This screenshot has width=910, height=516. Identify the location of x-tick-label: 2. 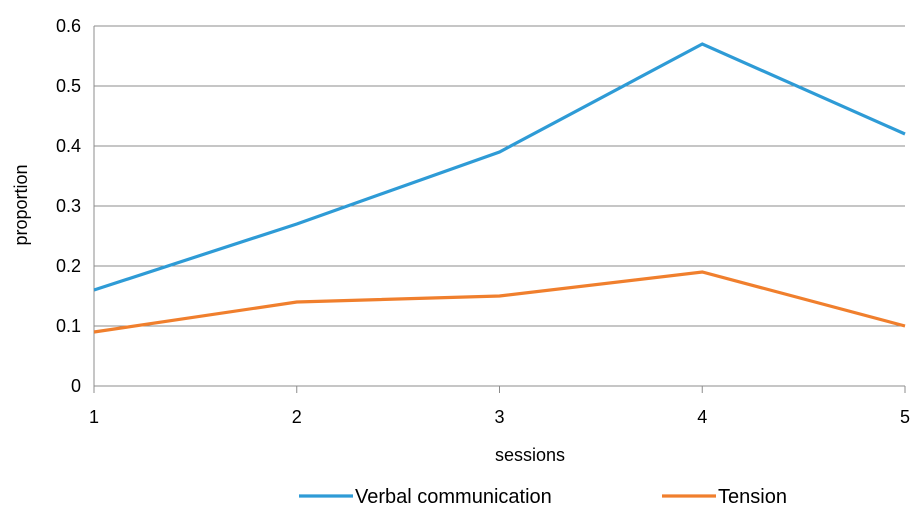
(297, 417).